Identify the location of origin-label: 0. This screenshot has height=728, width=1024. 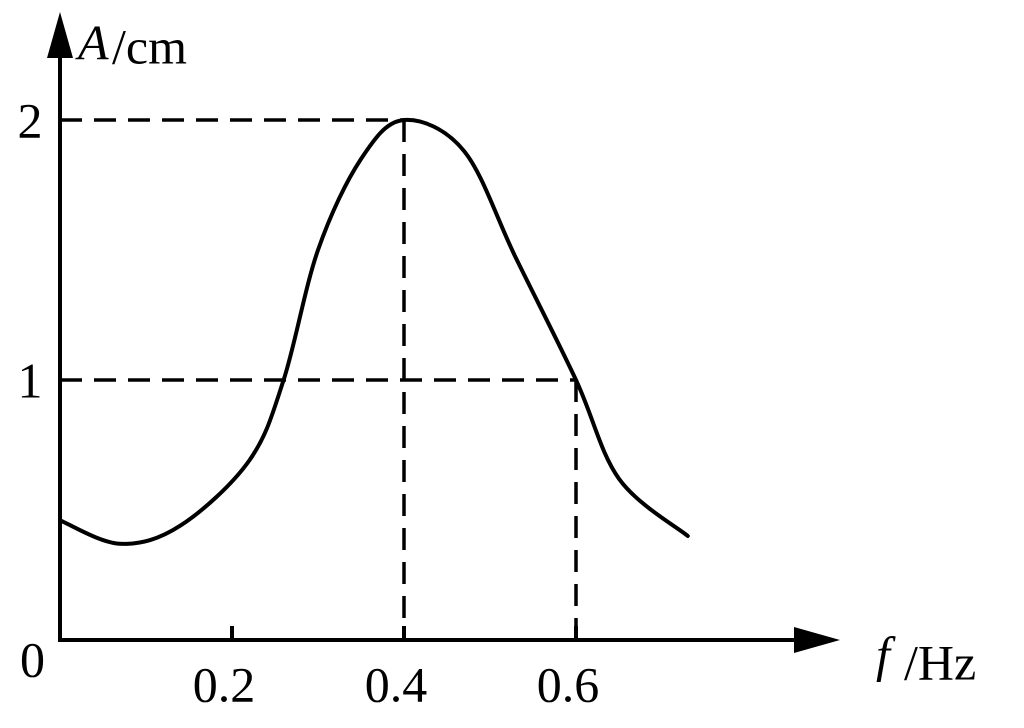
(32, 659).